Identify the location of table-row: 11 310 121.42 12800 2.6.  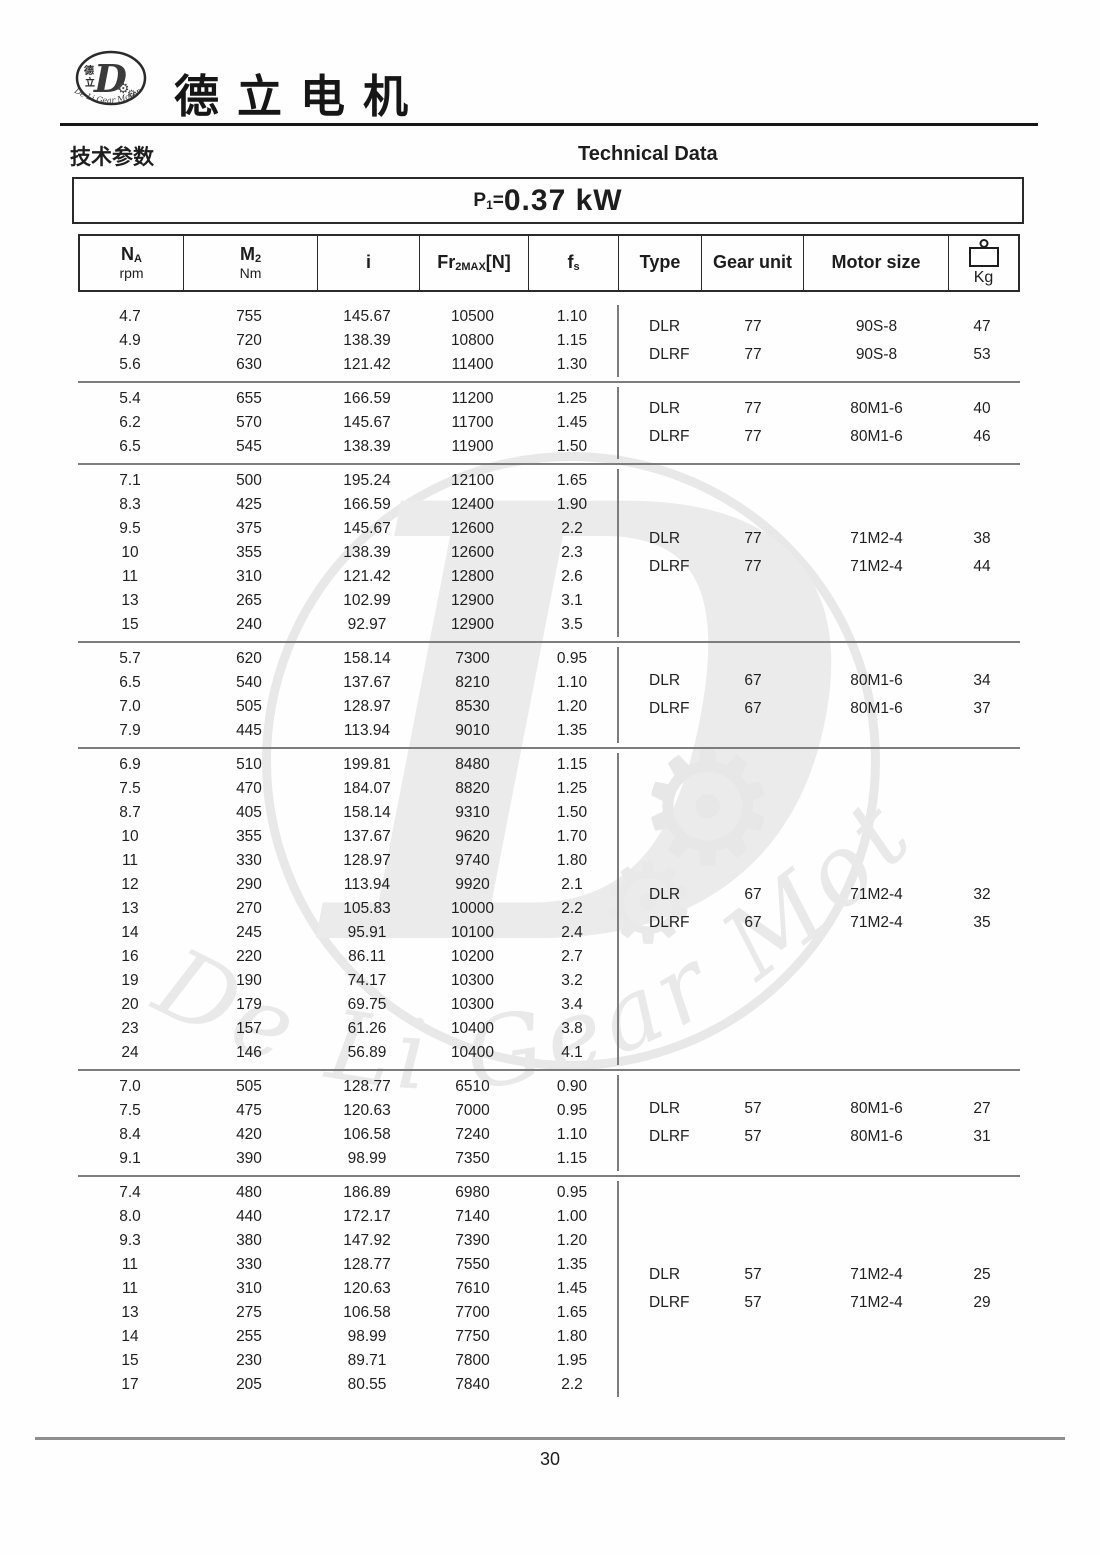
(347, 577).